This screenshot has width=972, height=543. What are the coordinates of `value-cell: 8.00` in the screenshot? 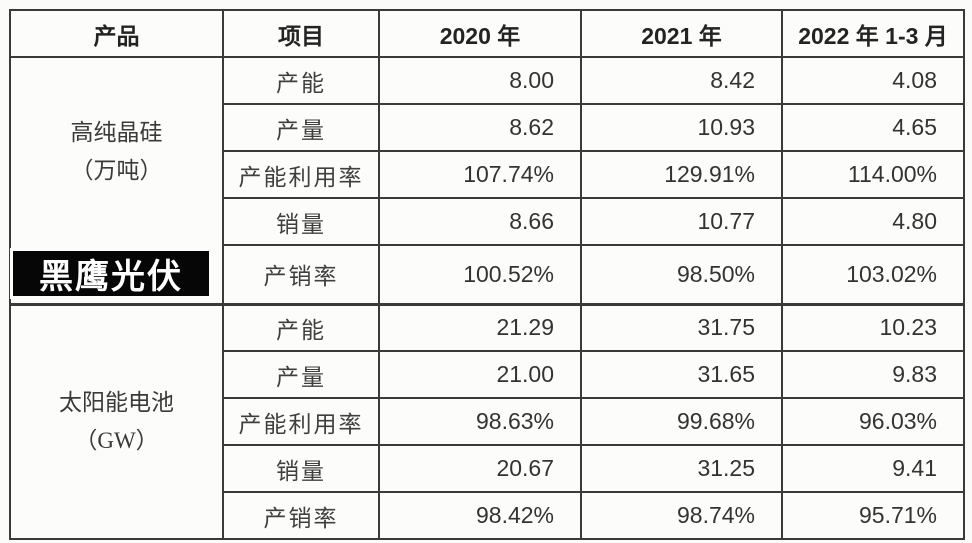 It's located at (480, 80).